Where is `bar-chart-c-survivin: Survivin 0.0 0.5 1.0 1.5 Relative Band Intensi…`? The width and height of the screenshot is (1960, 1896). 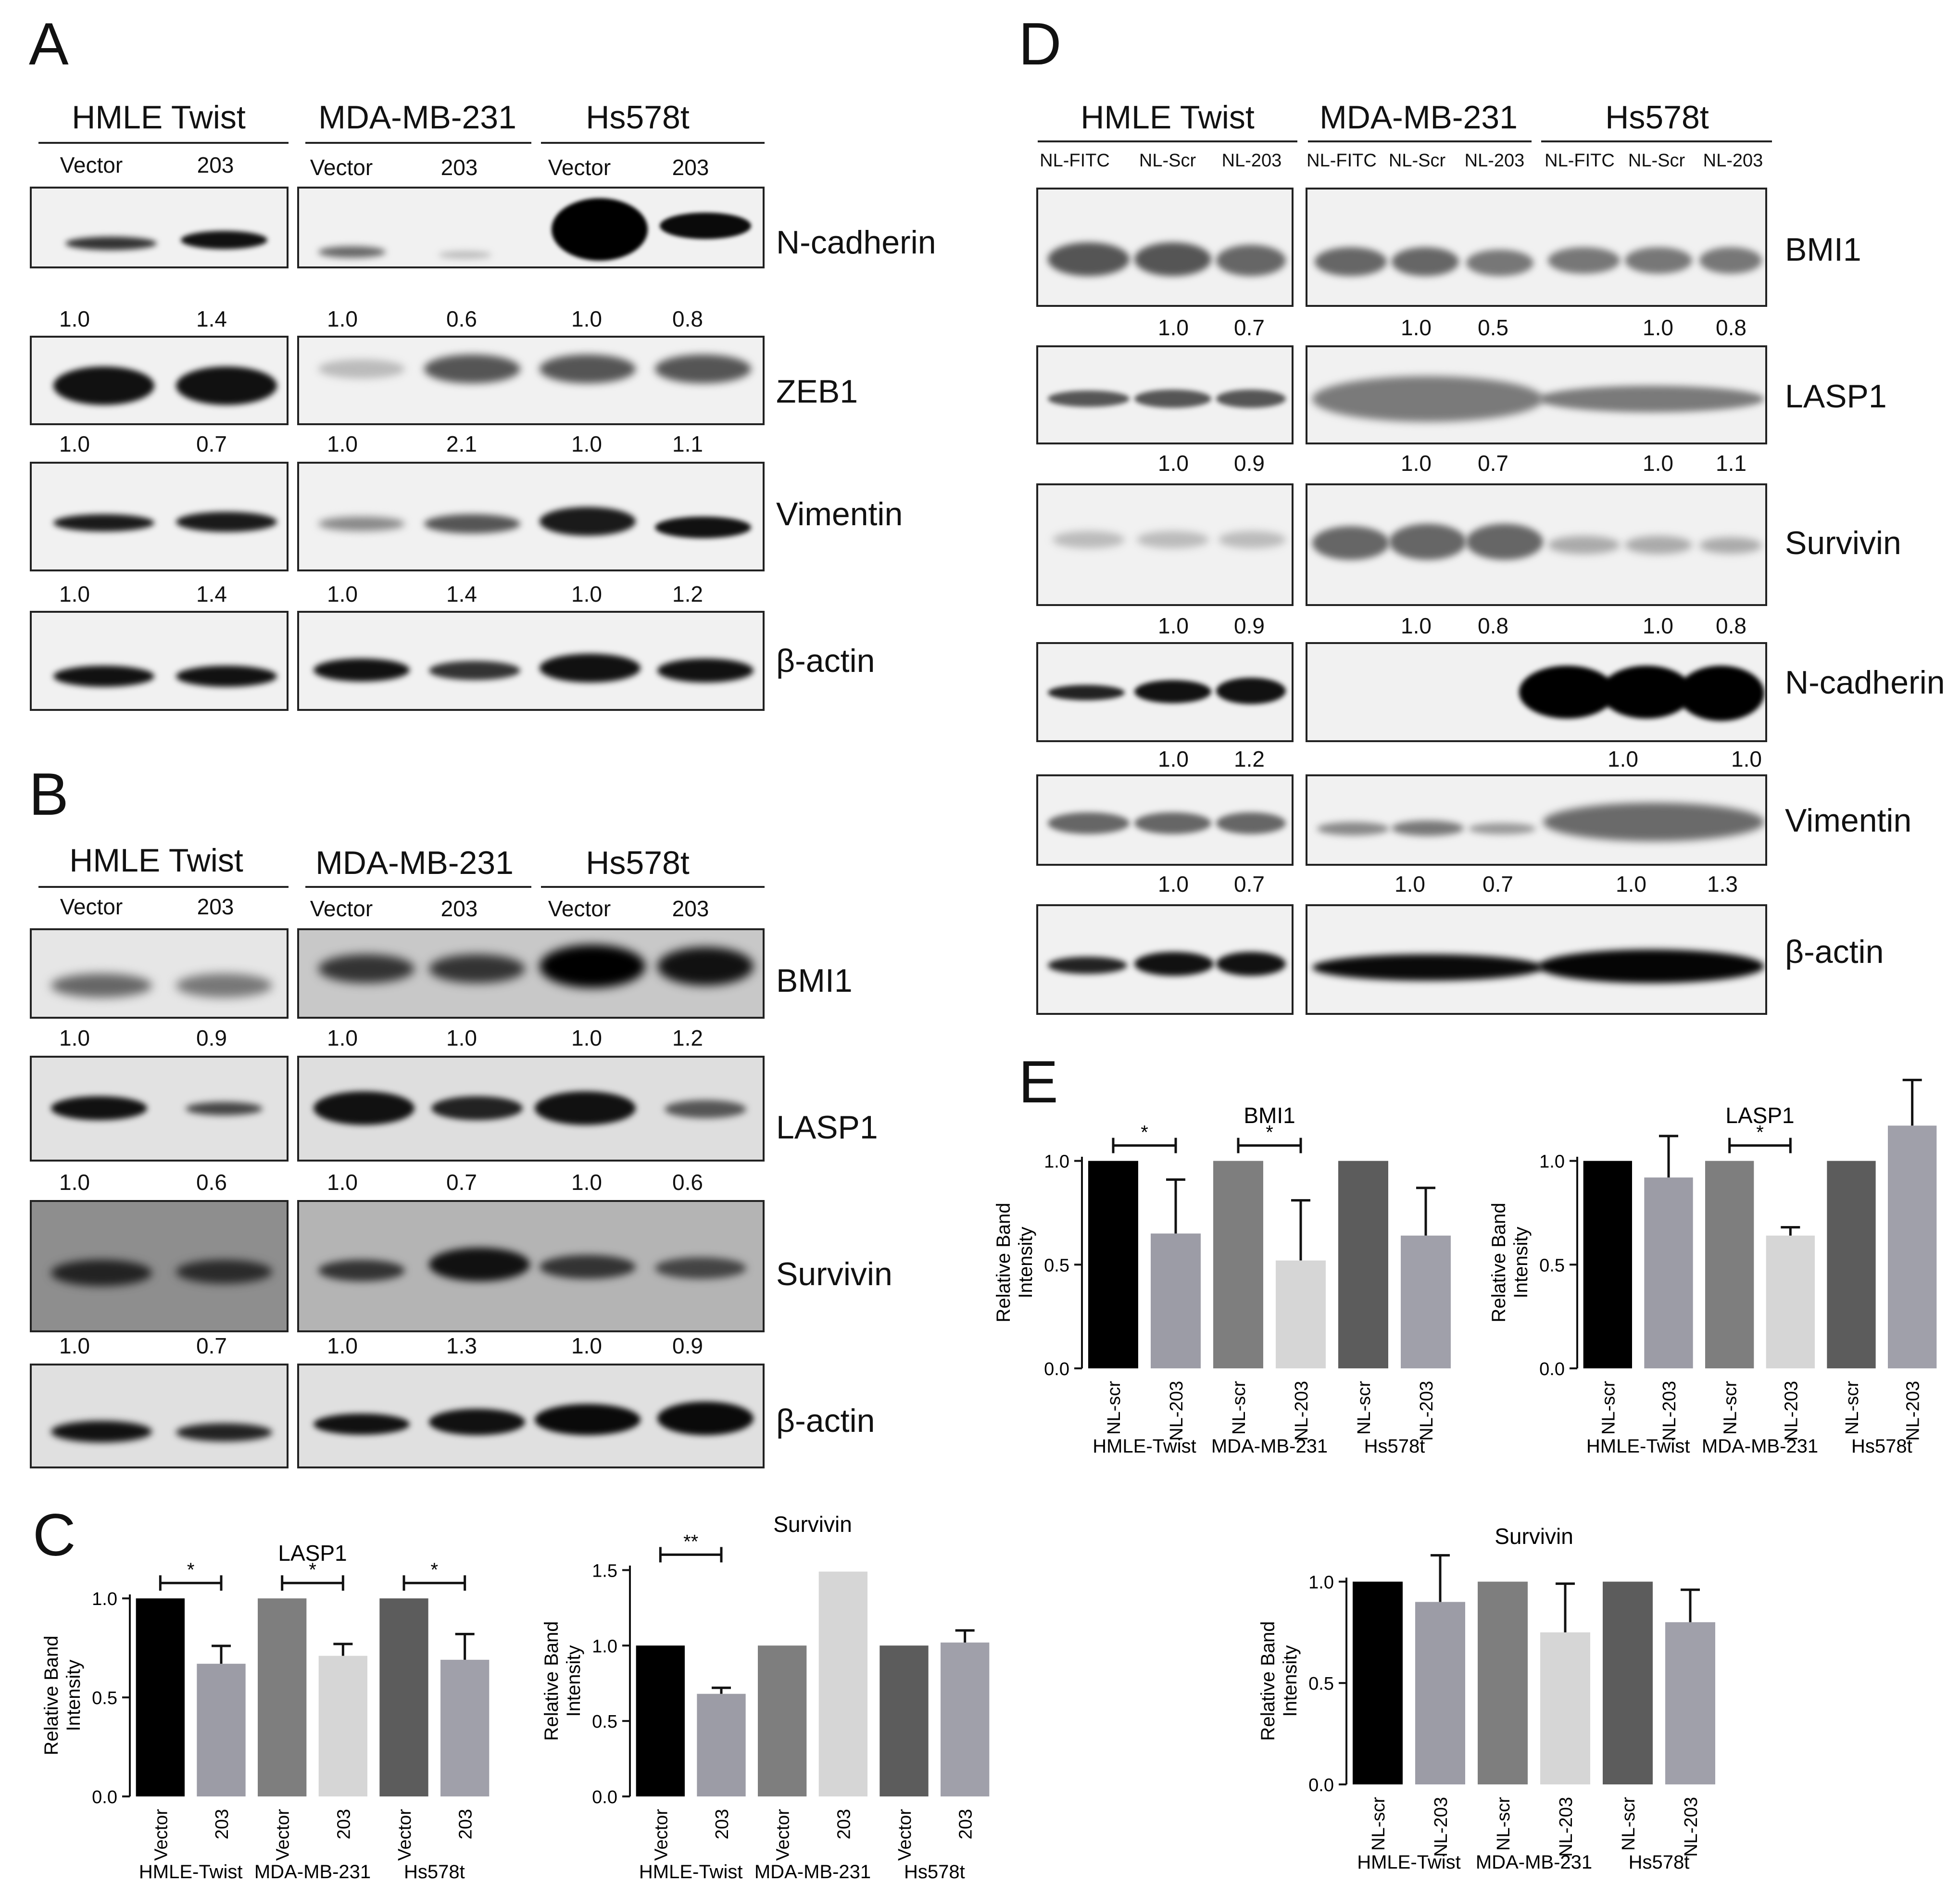 bar-chart-c-survivin: Survivin 0.0 0.5 1.0 1.5 Relative Band Intensi… is located at coordinates (765, 1697).